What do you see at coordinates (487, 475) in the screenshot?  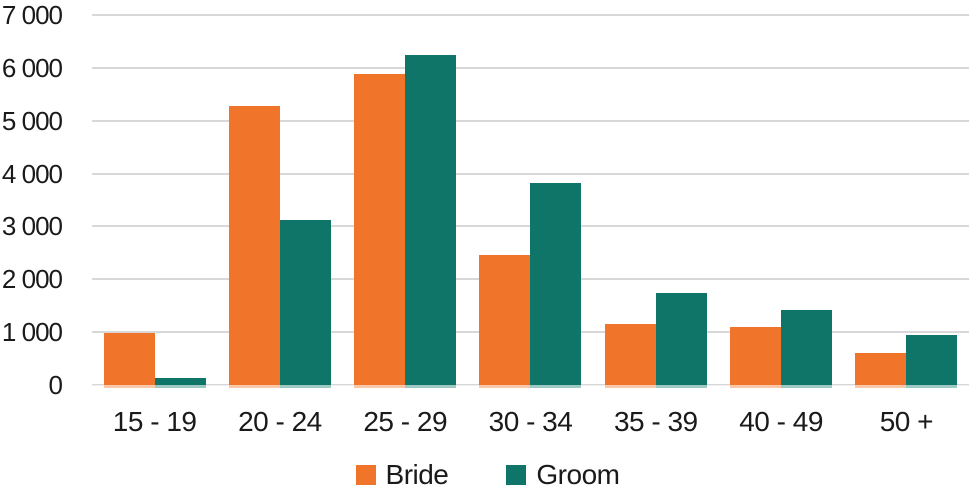 I see `legend: Bride Groom` at bounding box center [487, 475].